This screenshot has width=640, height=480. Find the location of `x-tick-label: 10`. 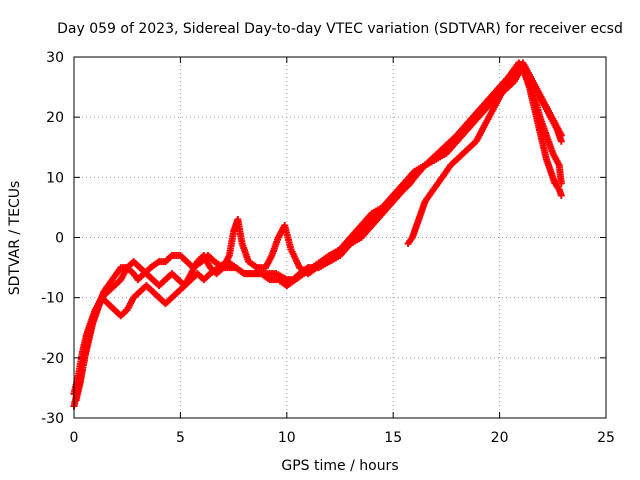

x-tick-label: 10 is located at coordinates (287, 438).